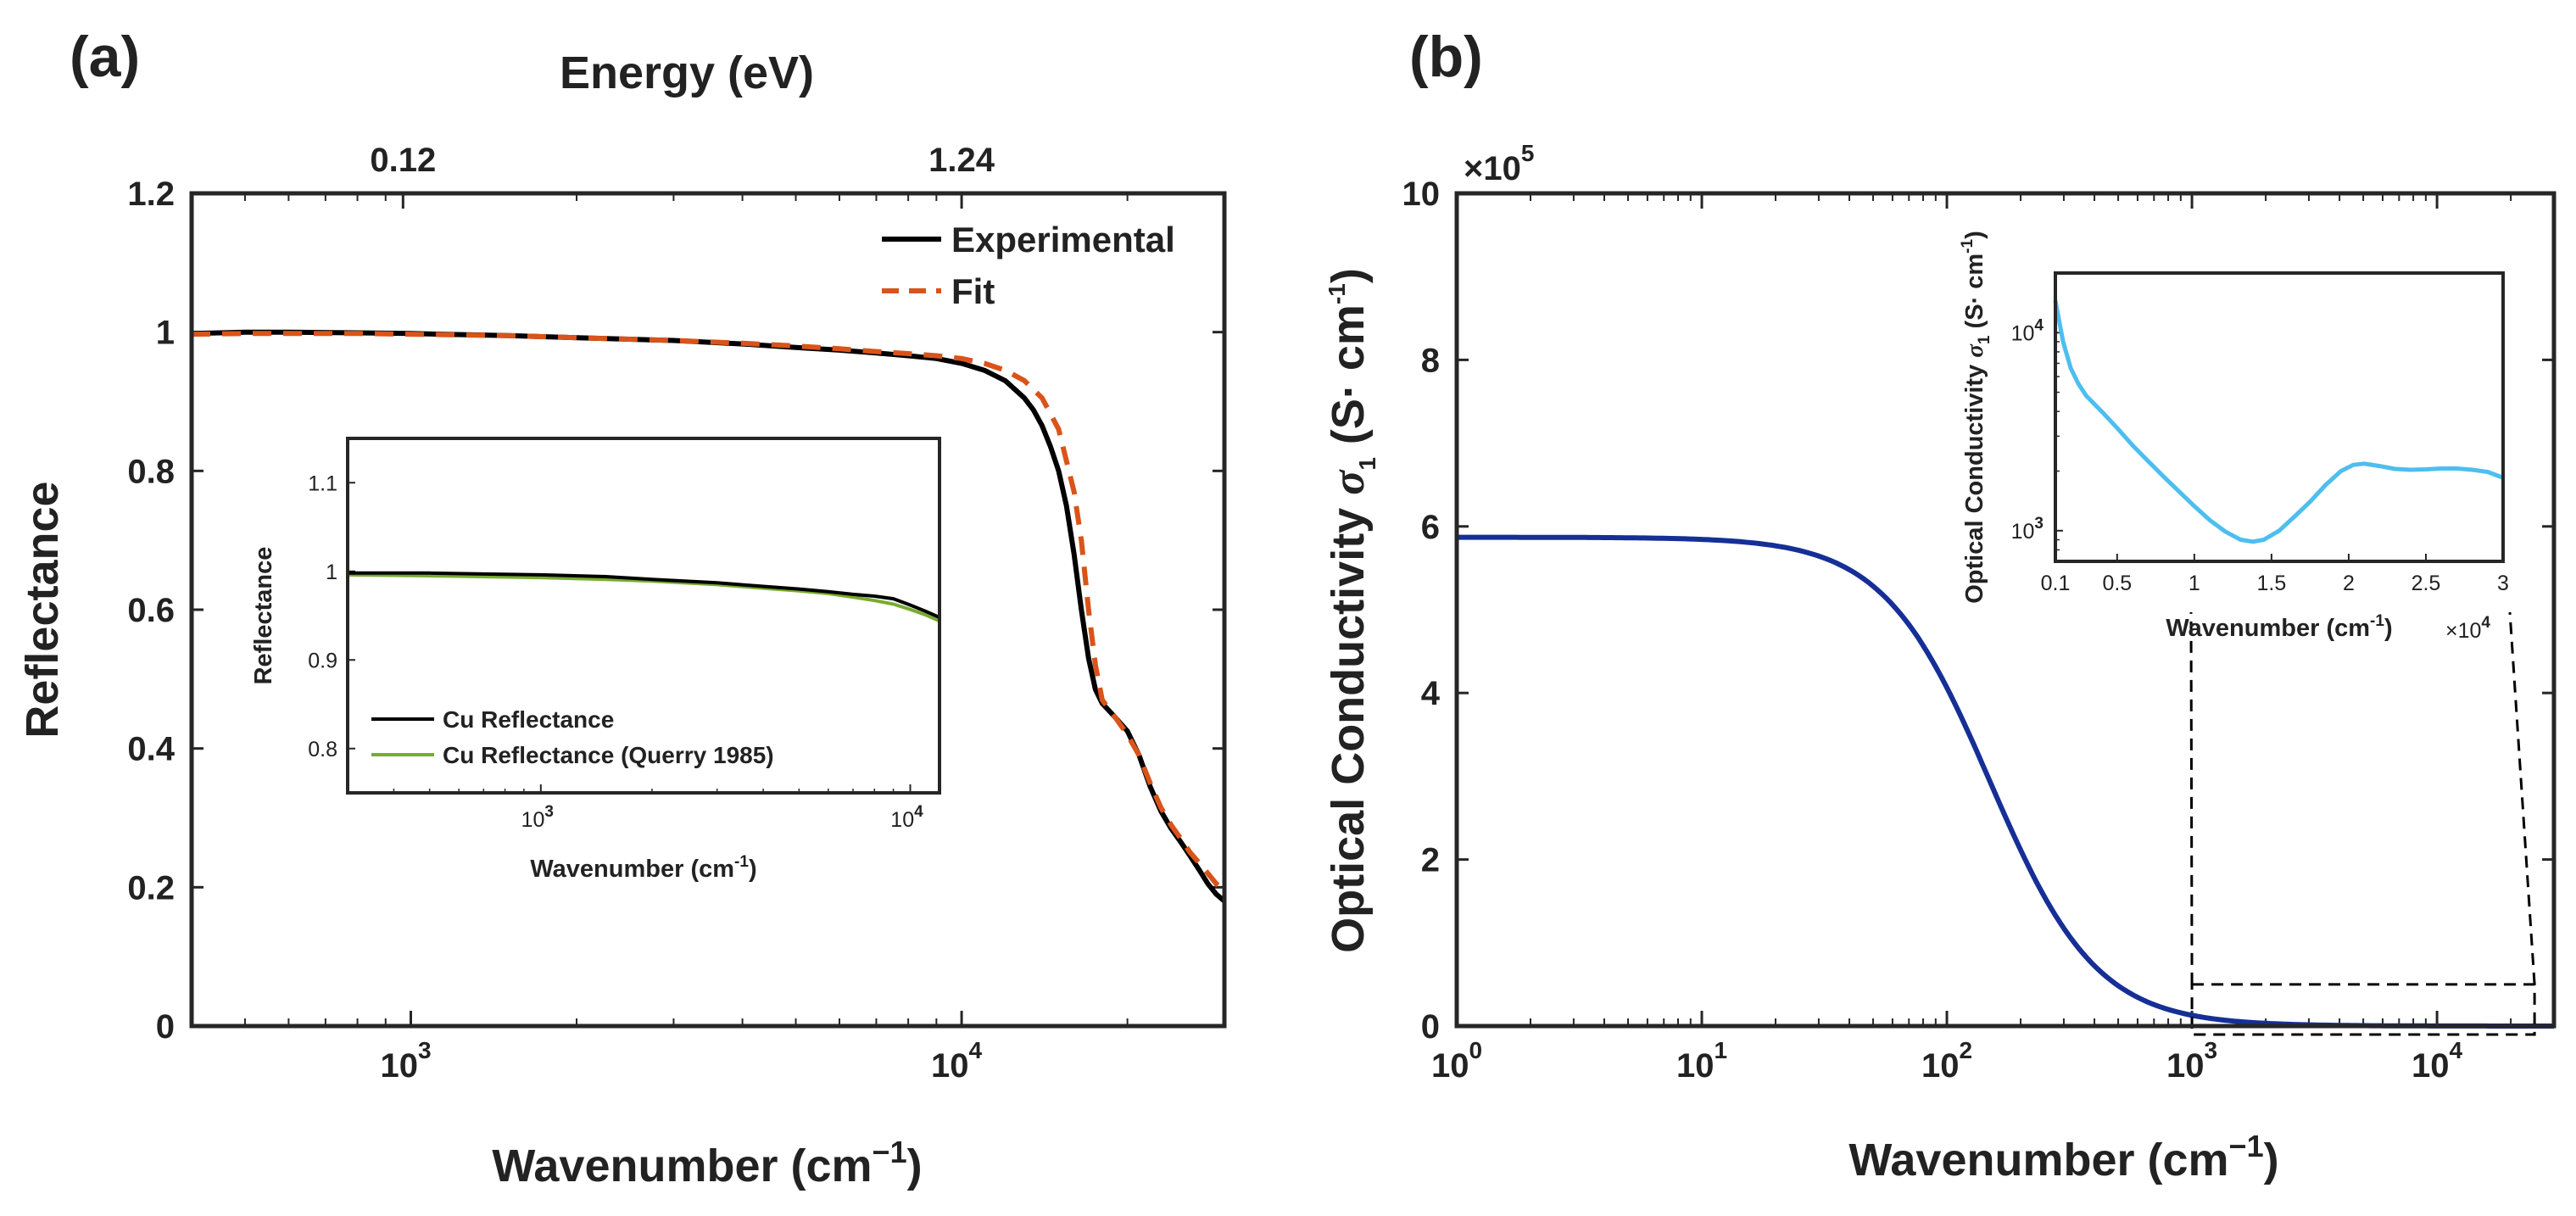 This screenshot has height=1216, width=2576. Describe the element at coordinates (42, 609) in the screenshot. I see `panel-a-y-axis-label: Reflectance` at that location.